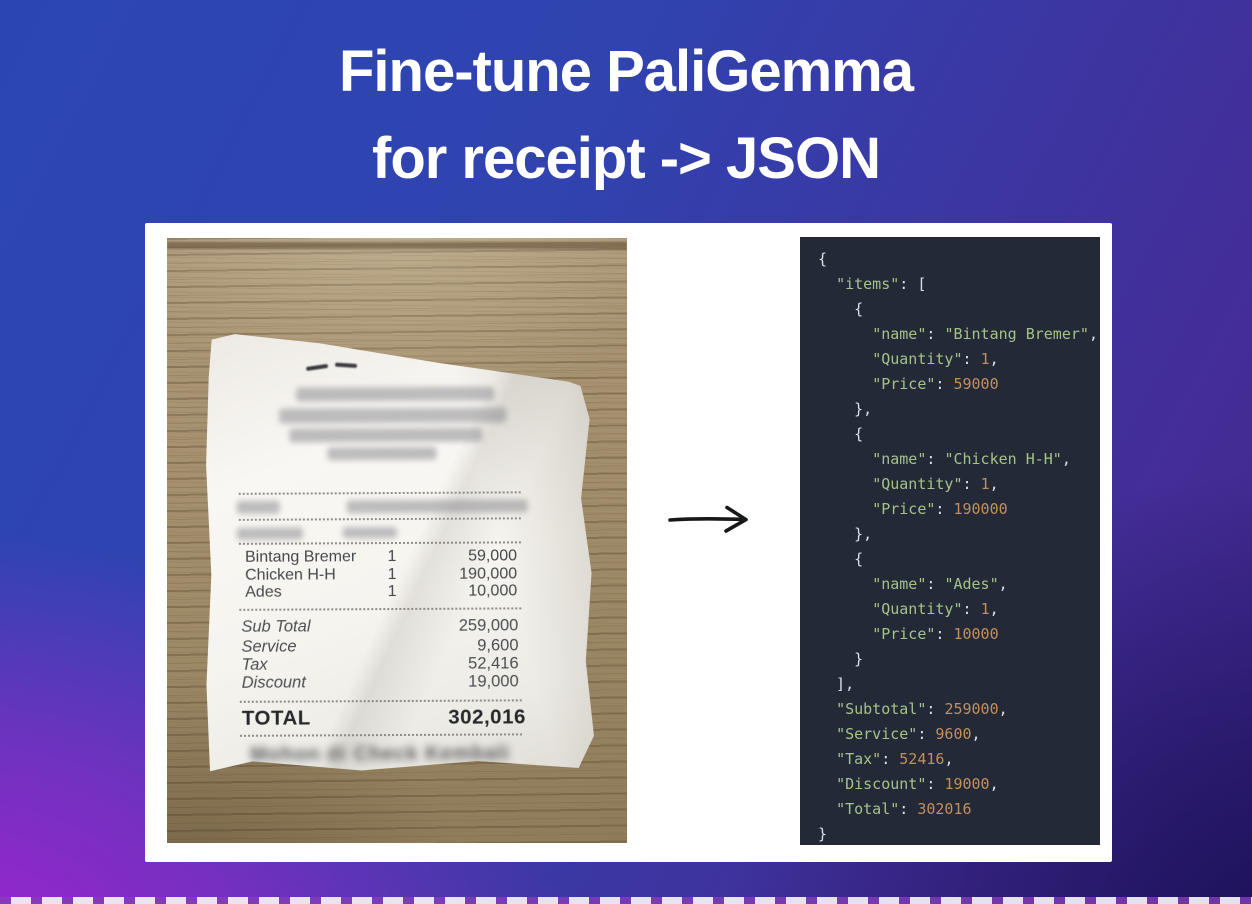 The image size is (1252, 904). Describe the element at coordinates (498, 645) in the screenshot. I see `summary-value: 9,600` at that location.